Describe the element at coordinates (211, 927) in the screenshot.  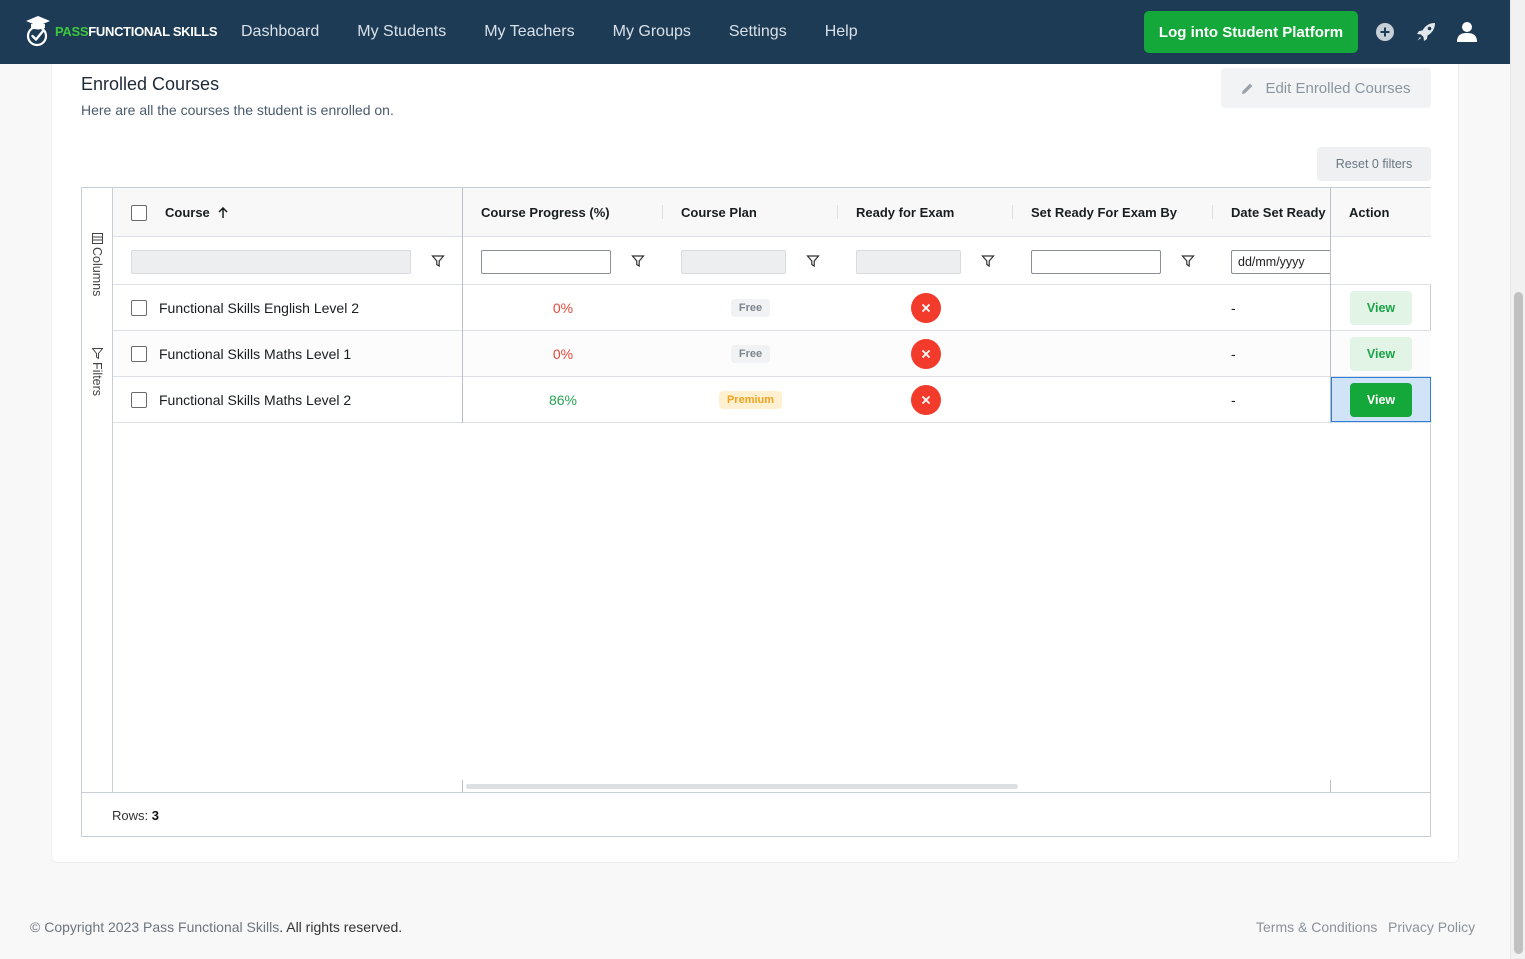
I see `copyright-brand: Pass Functional Skills` at that location.